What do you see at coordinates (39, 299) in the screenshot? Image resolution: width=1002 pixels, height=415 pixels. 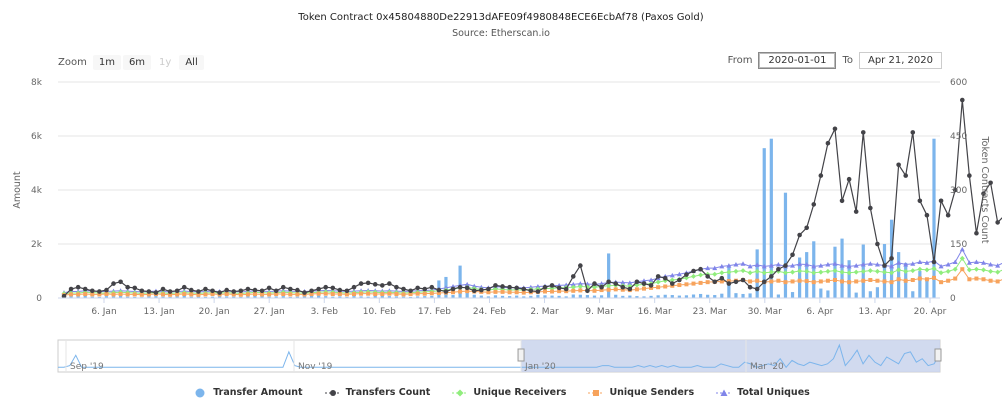 I see `y-left-tick-label: 0` at bounding box center [39, 299].